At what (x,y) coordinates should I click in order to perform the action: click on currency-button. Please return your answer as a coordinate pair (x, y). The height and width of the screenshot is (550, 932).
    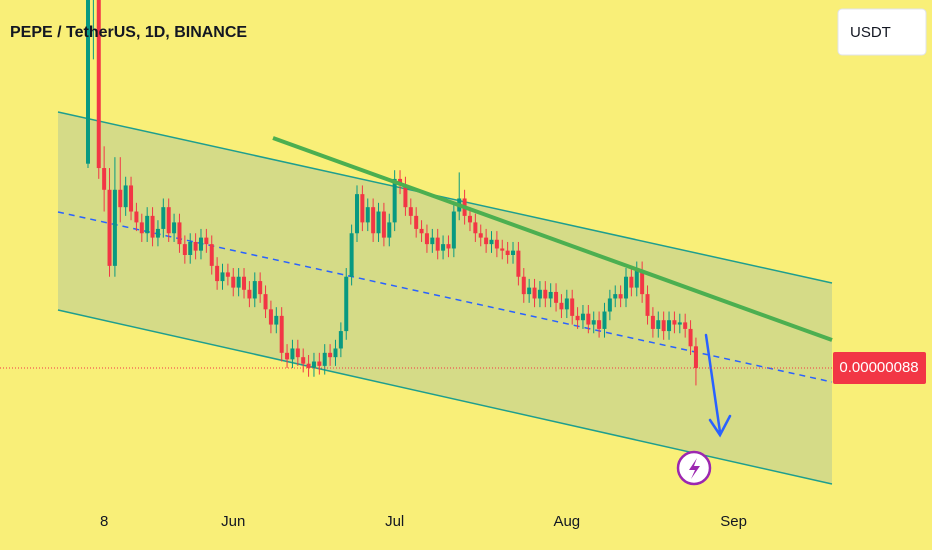
    Looking at the image, I should click on (882, 32).